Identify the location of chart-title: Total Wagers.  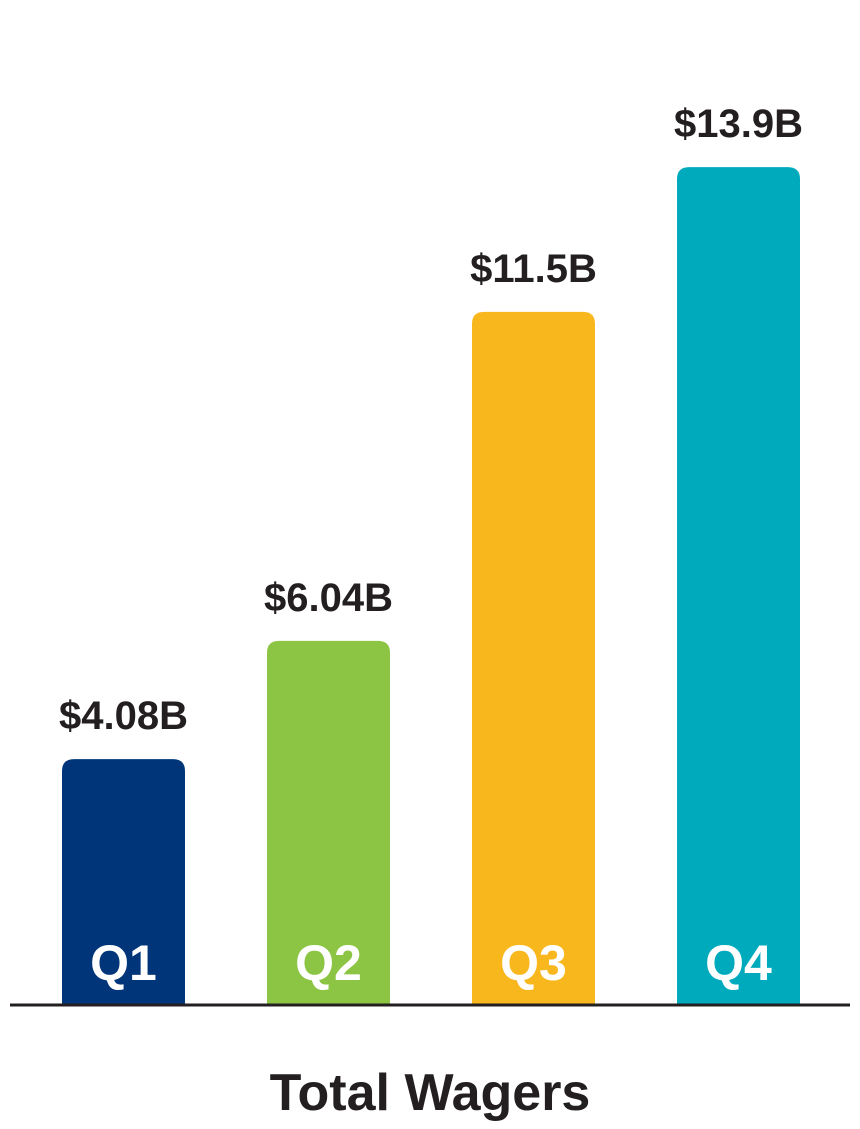
(430, 1093).